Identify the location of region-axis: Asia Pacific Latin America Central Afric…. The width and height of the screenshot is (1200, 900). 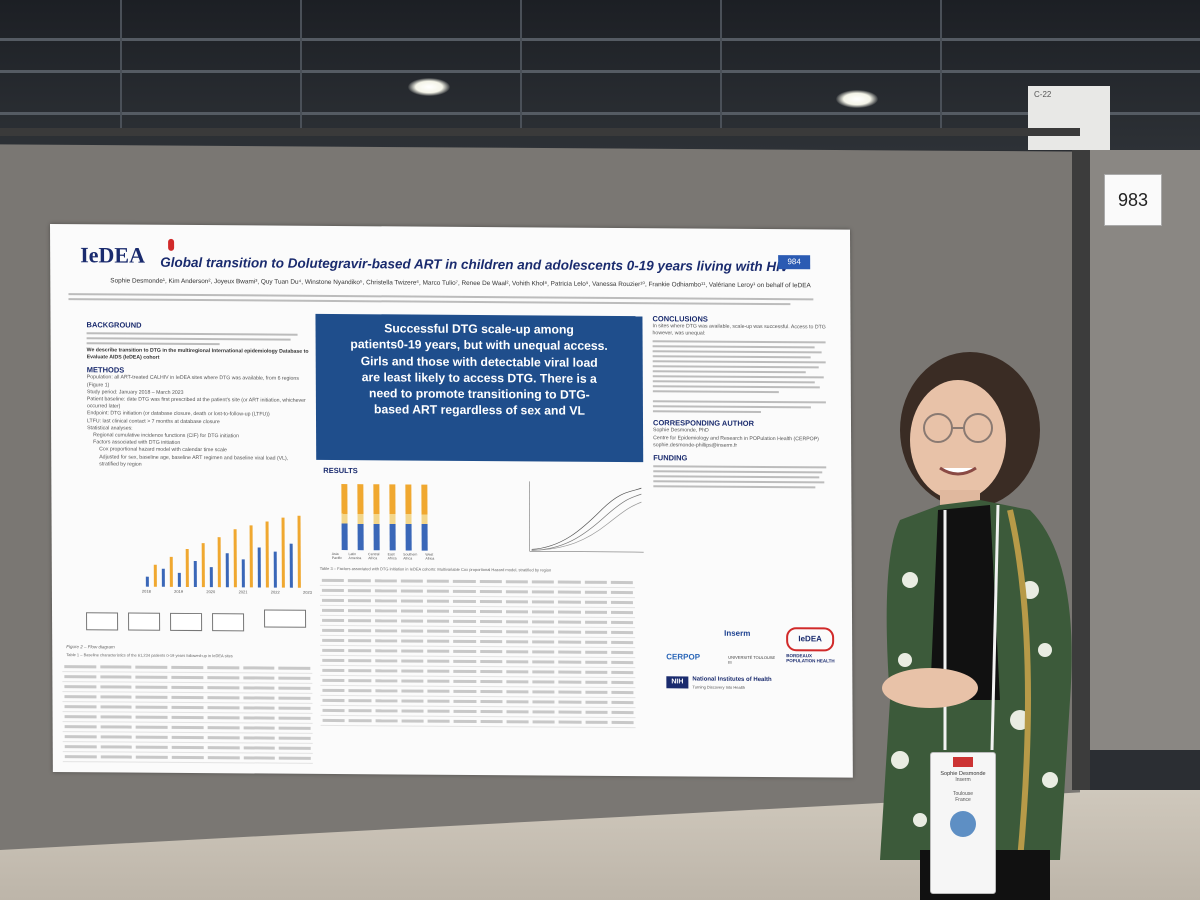
(387, 556).